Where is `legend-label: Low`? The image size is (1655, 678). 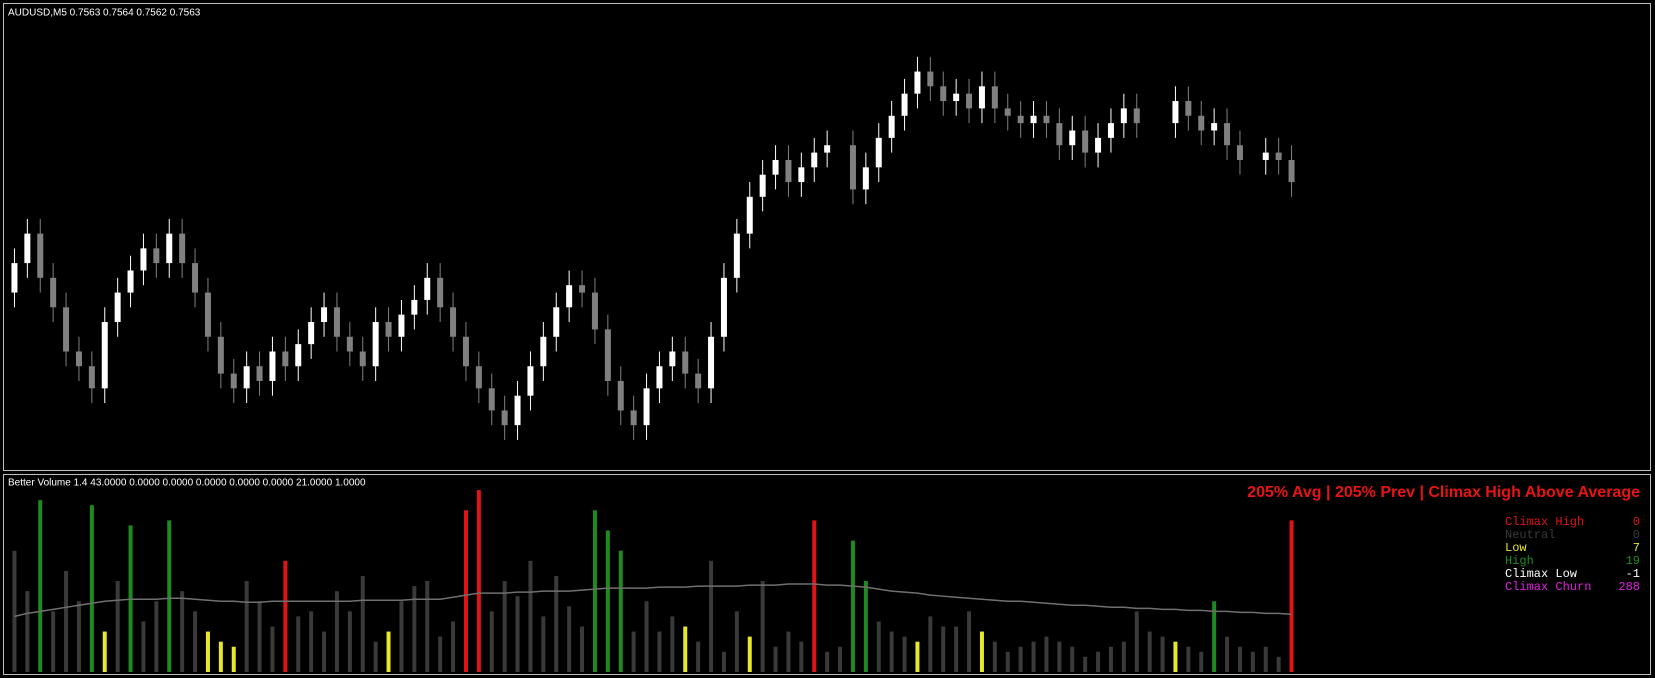
legend-label: Low is located at coordinates (1516, 548).